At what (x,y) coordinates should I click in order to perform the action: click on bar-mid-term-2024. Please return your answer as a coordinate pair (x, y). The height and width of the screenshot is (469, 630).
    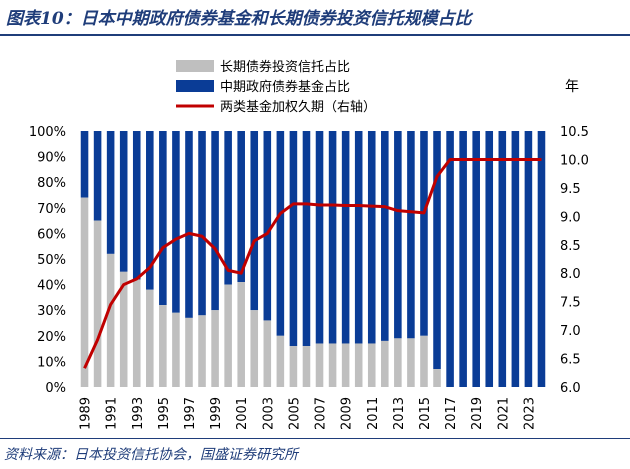
    Looking at the image, I should click on (541, 259).